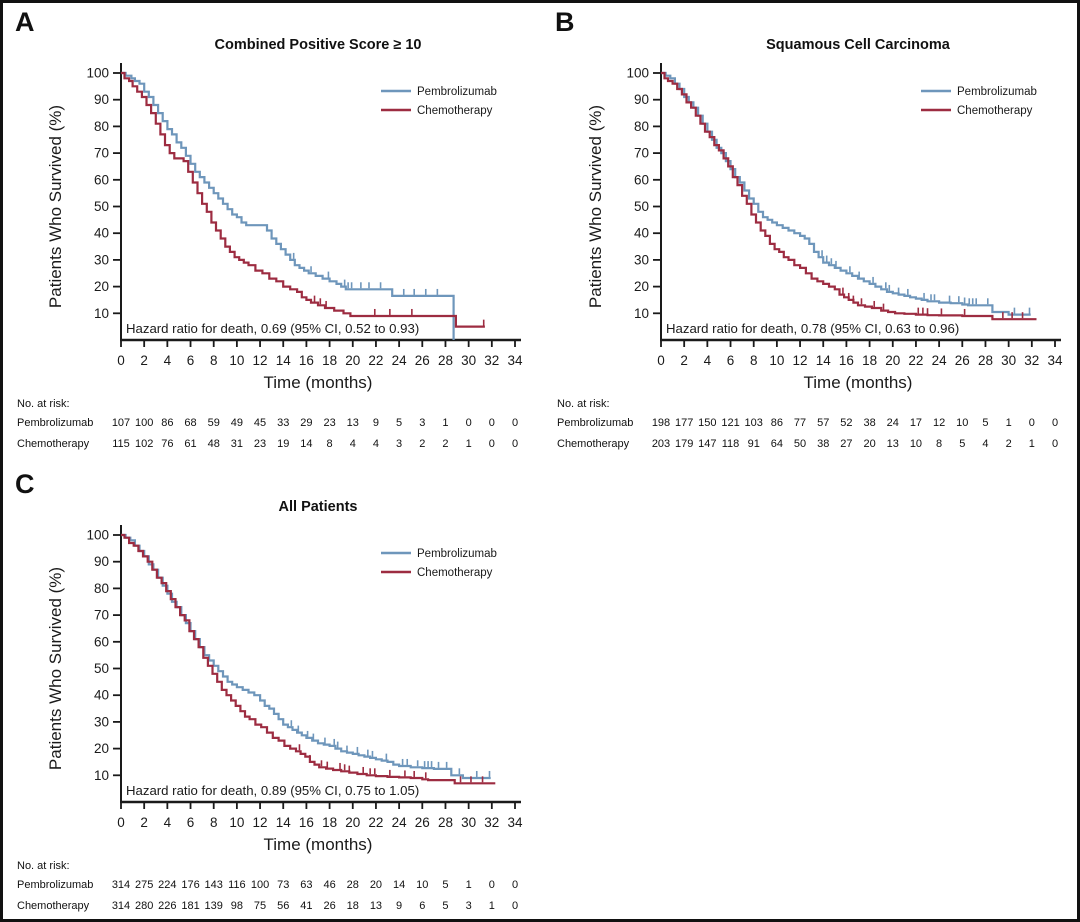  What do you see at coordinates (800, 444) in the screenshot?
I see `risk-count: 50` at bounding box center [800, 444].